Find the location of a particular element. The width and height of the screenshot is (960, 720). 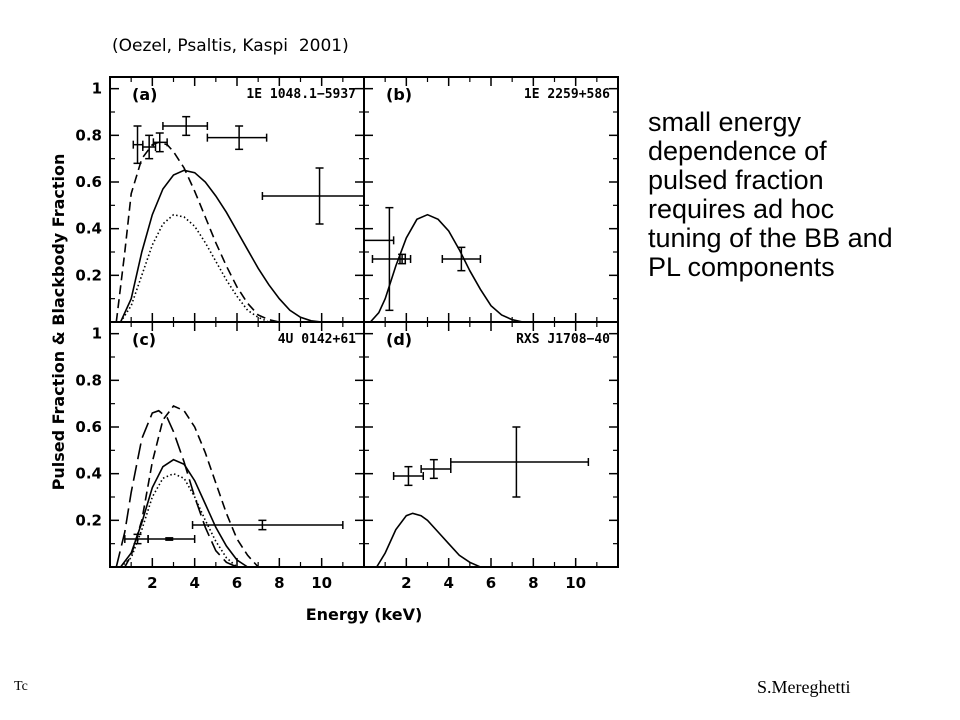

description-line: dependence of is located at coordinates (737, 151).